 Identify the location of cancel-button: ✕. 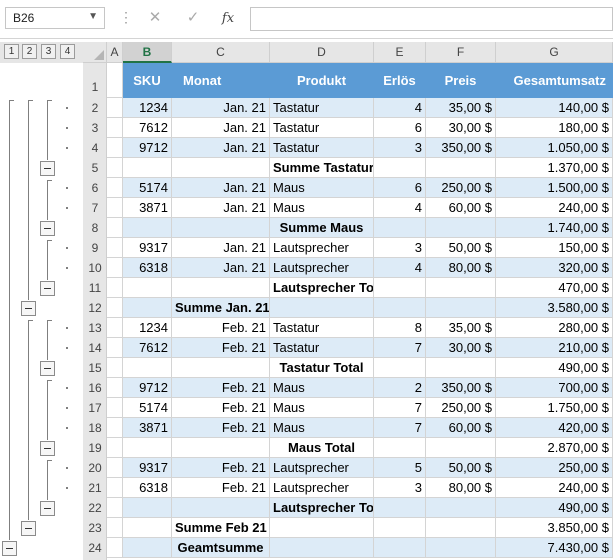
(155, 18).